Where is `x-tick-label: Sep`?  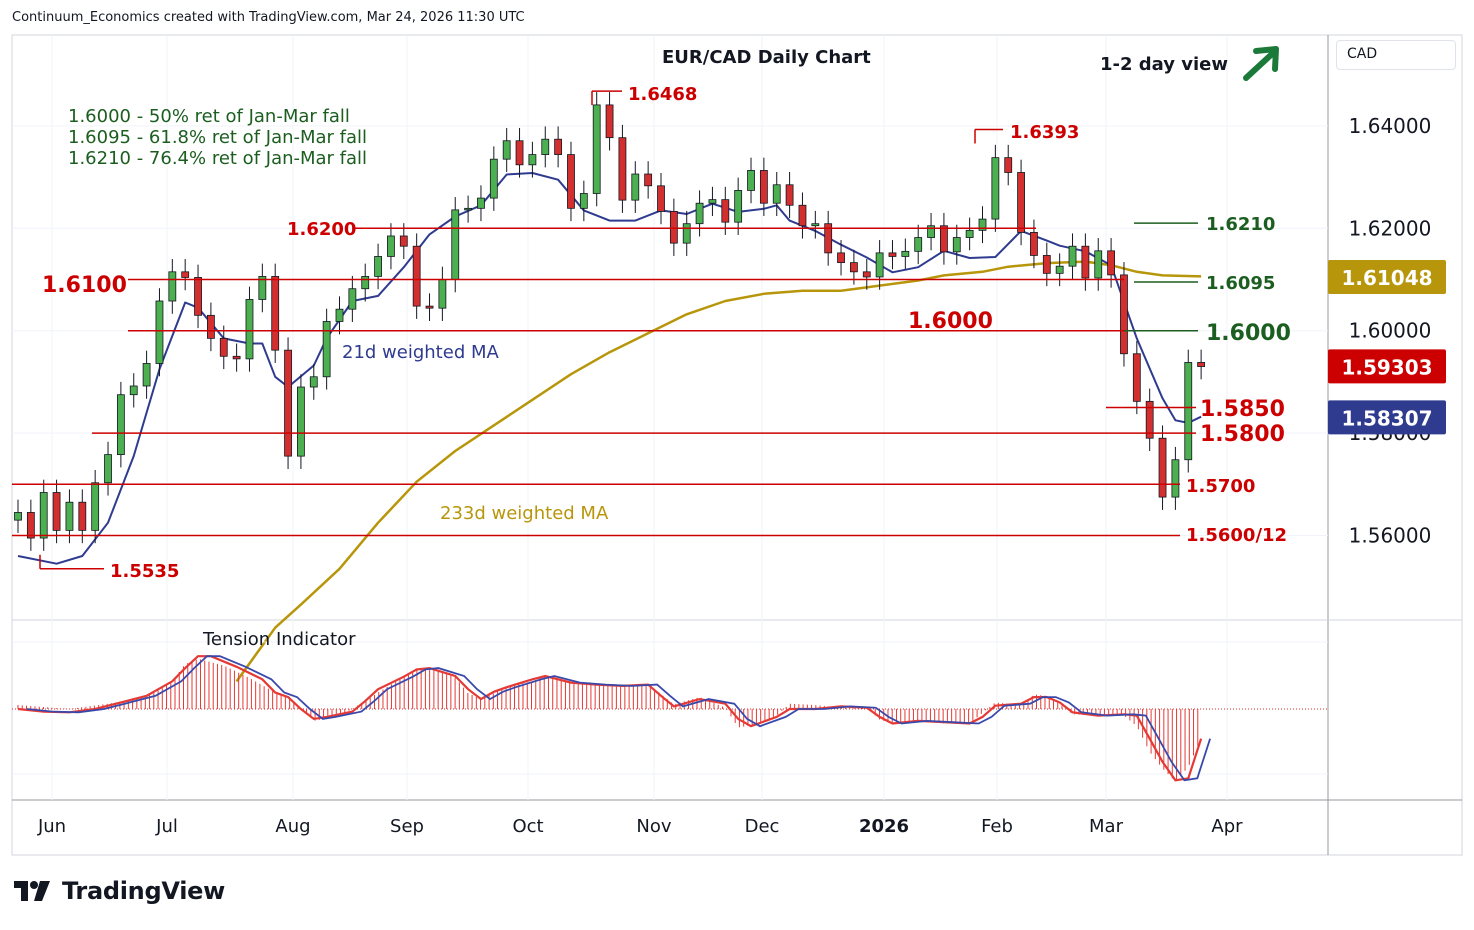 x-tick-label: Sep is located at coordinates (407, 826).